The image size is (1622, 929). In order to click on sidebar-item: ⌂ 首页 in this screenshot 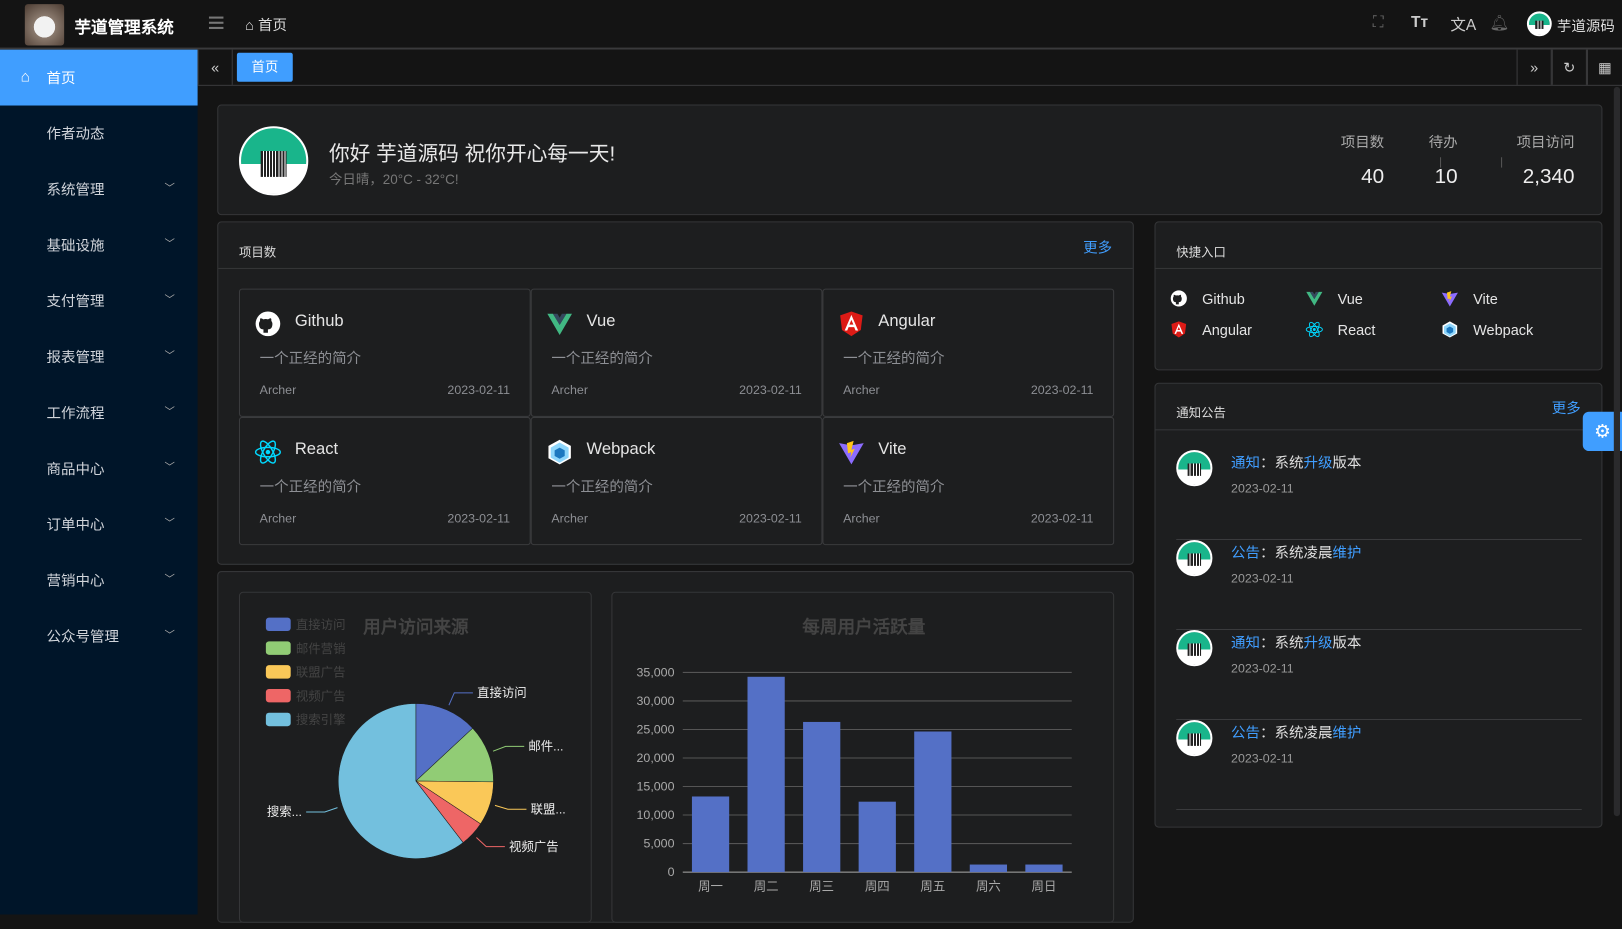, I will do `click(99, 77)`.